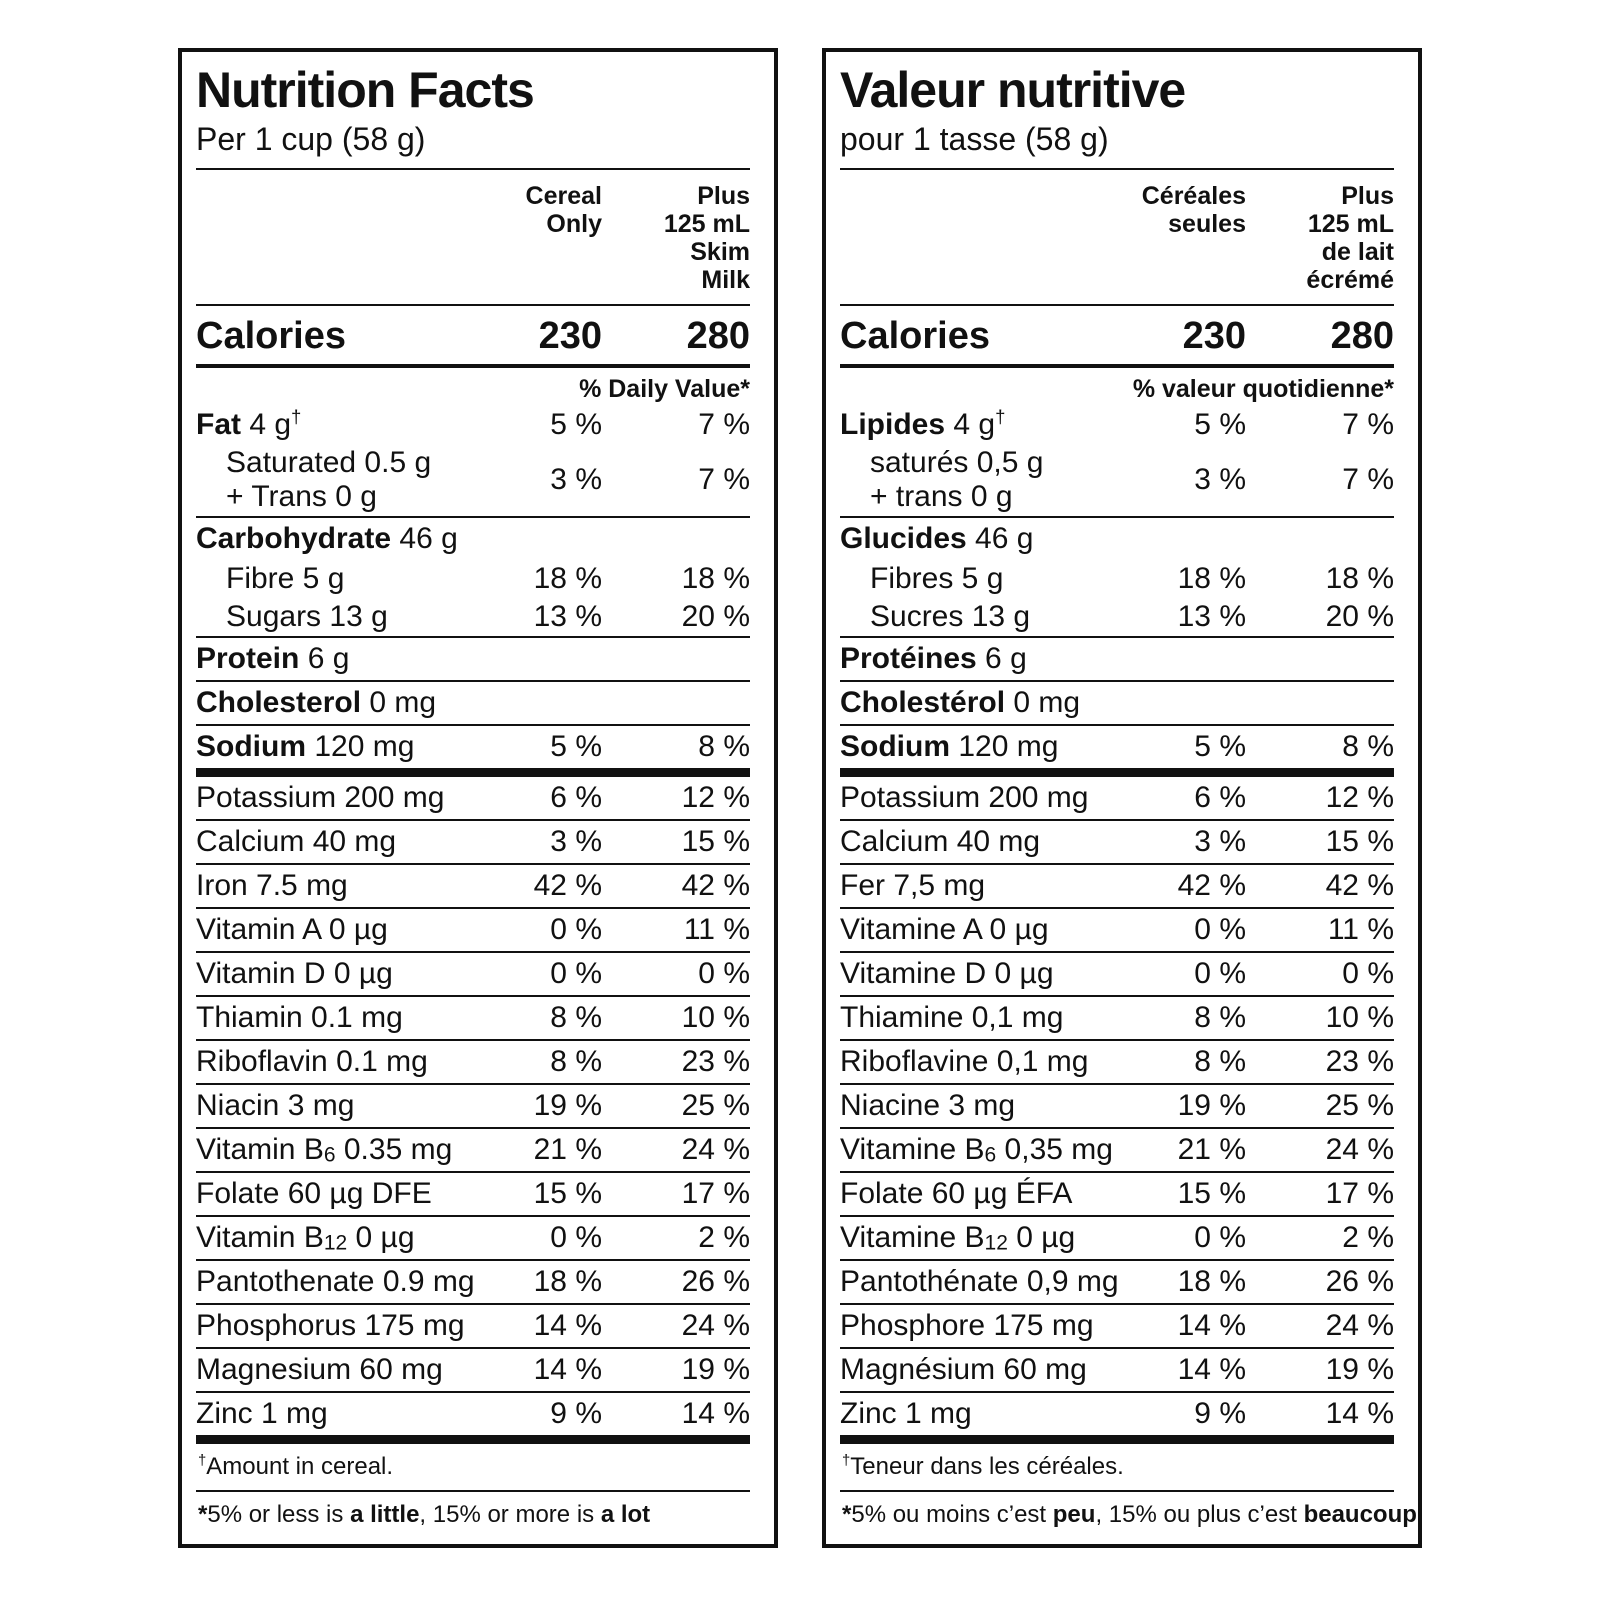 The image size is (1600, 1600). What do you see at coordinates (473, 1061) in the screenshot?
I see `nutrient-row: Riboflavin 0.1 mg 8 % 23 %` at bounding box center [473, 1061].